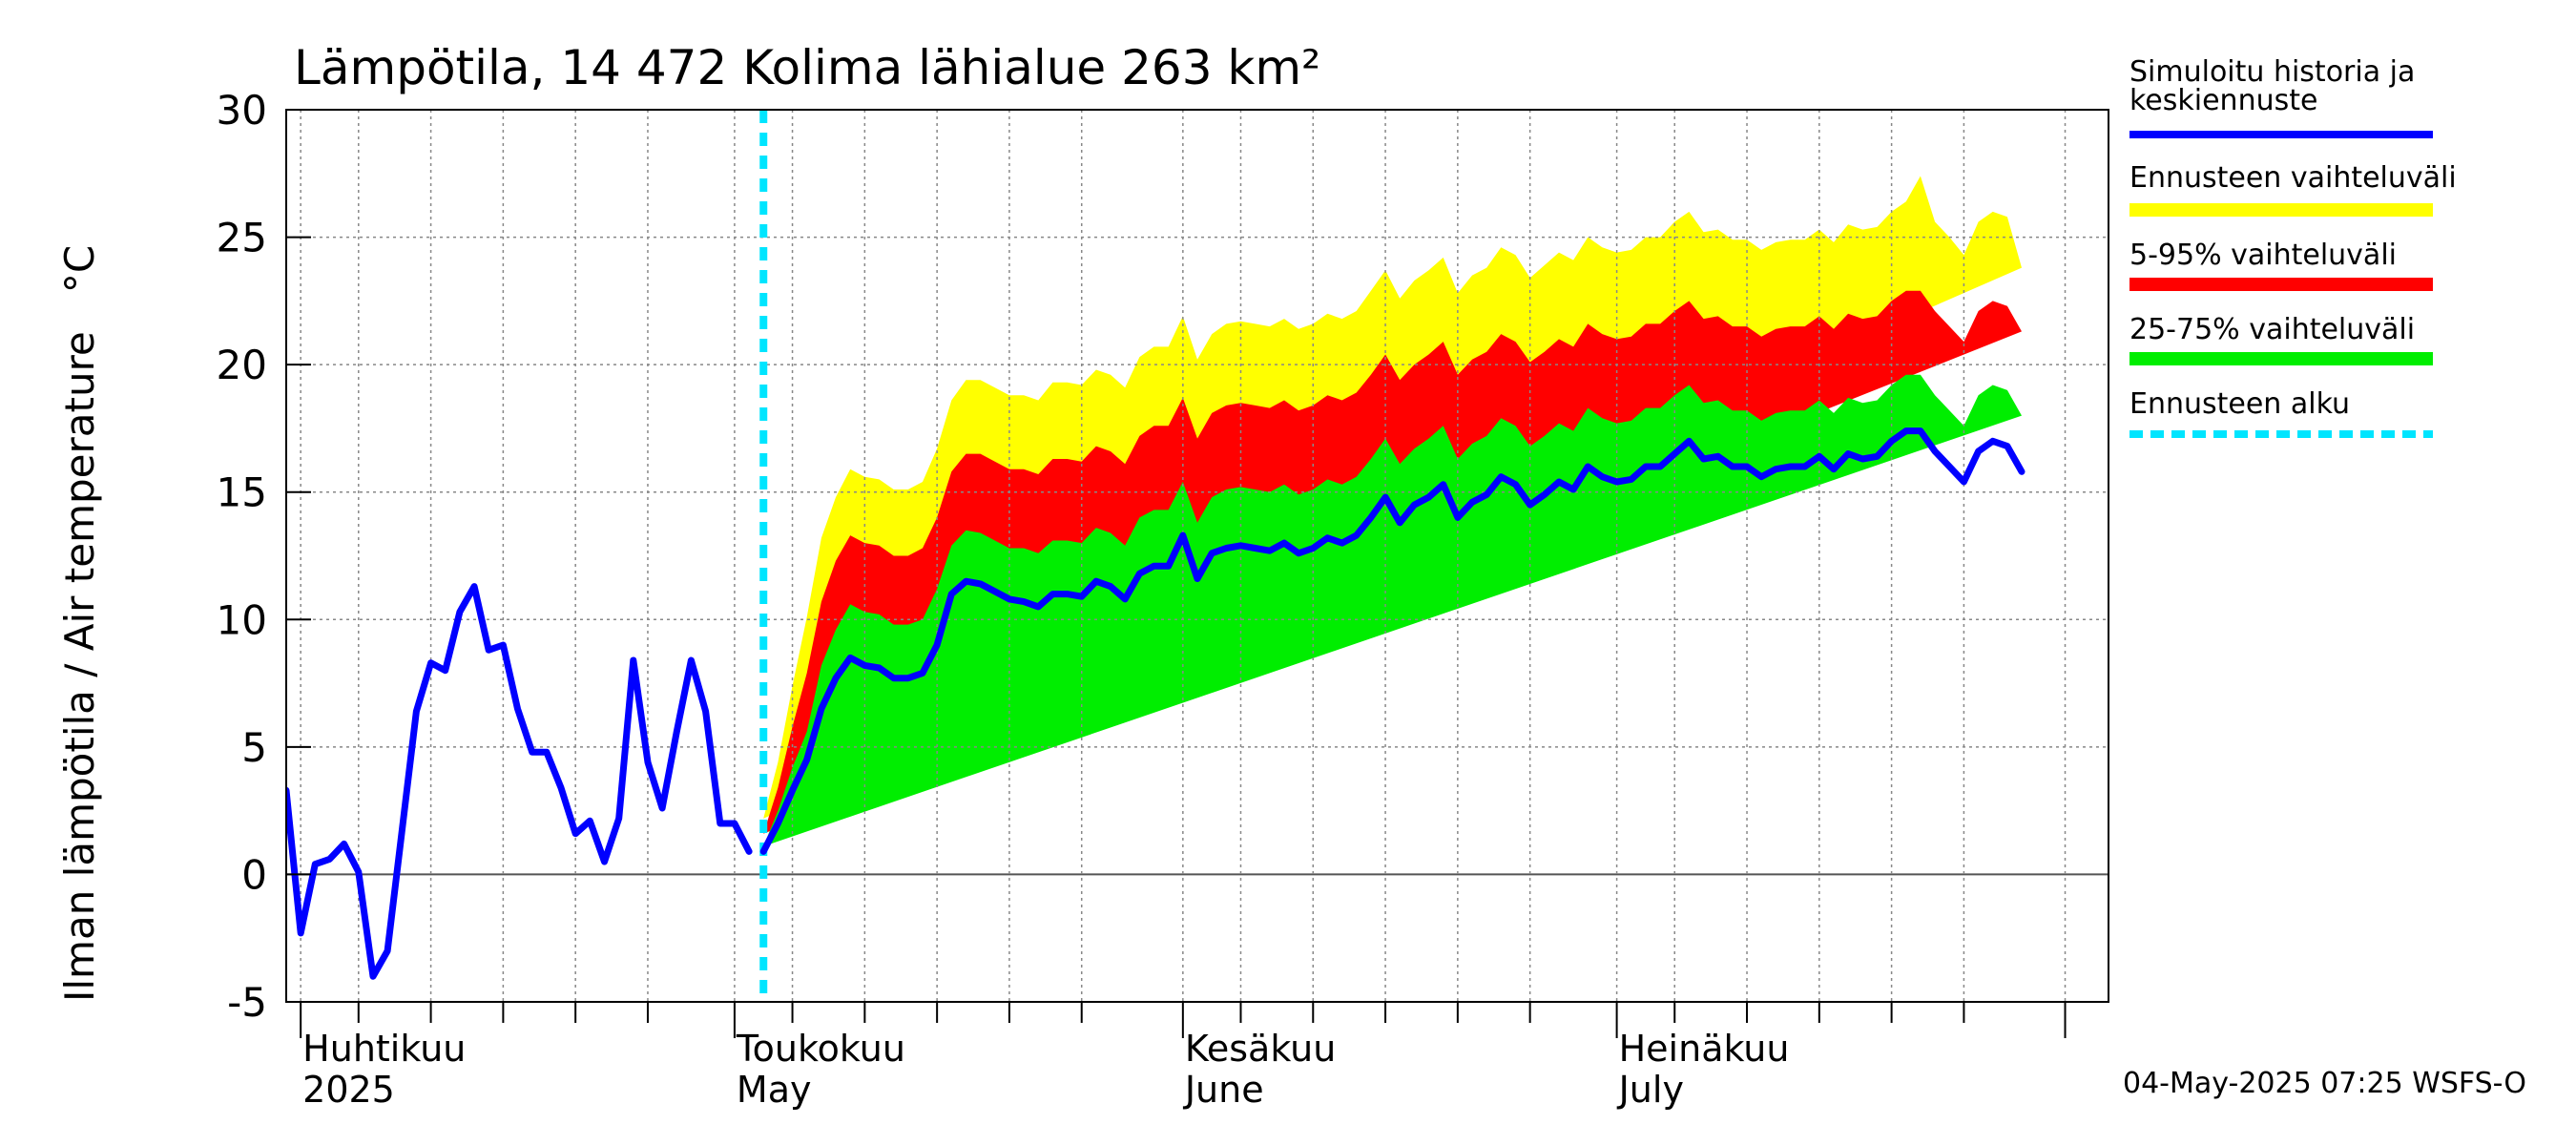 This screenshot has height=1145, width=2576. I want to click on month-label-secondary: July, so click(1650, 1090).